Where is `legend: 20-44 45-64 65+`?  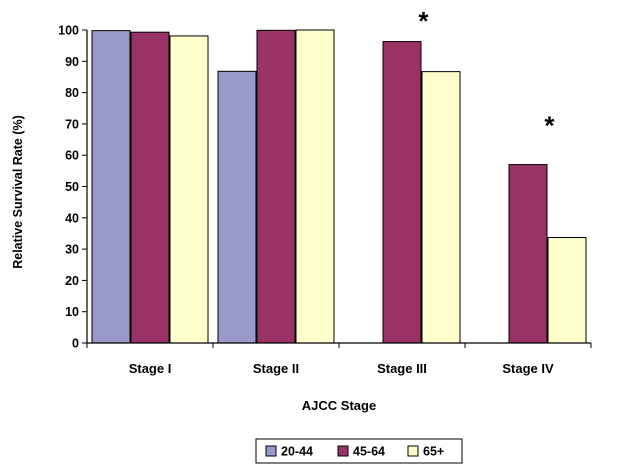
legend: 20-44 45-64 65+ is located at coordinates (359, 451).